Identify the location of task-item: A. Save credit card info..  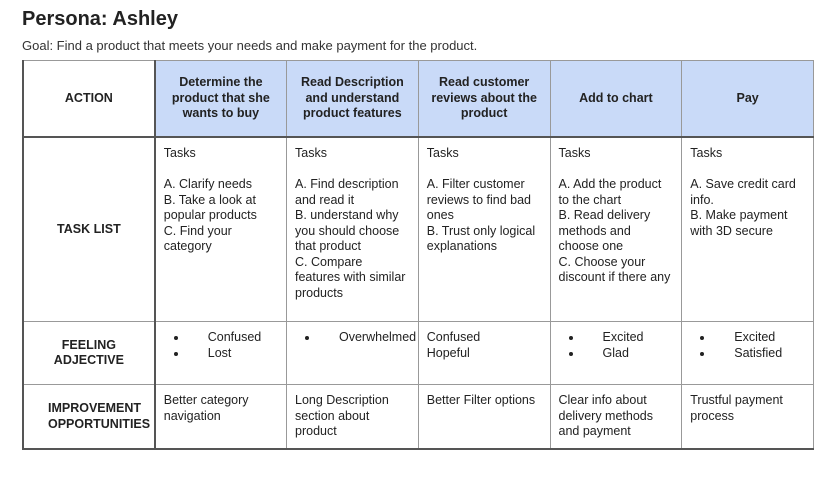
(743, 192).